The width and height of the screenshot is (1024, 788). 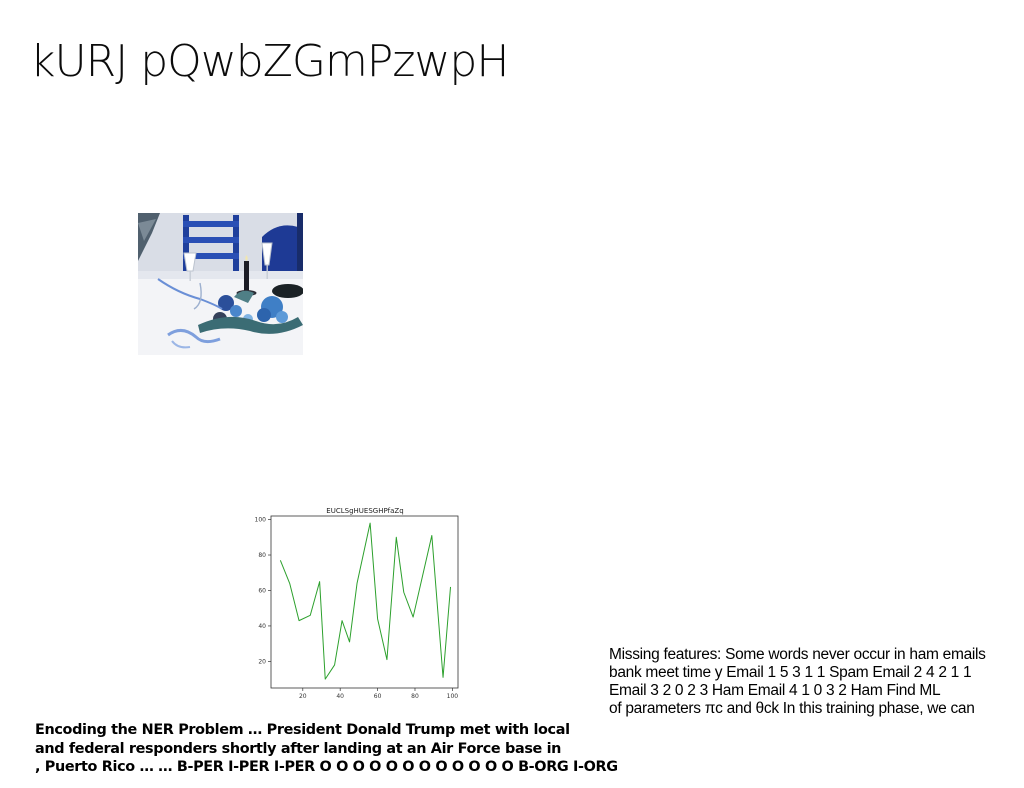 What do you see at coordinates (364, 511) in the screenshot?
I see `chart-title: EUCLSgHUESGHPfaZq` at bounding box center [364, 511].